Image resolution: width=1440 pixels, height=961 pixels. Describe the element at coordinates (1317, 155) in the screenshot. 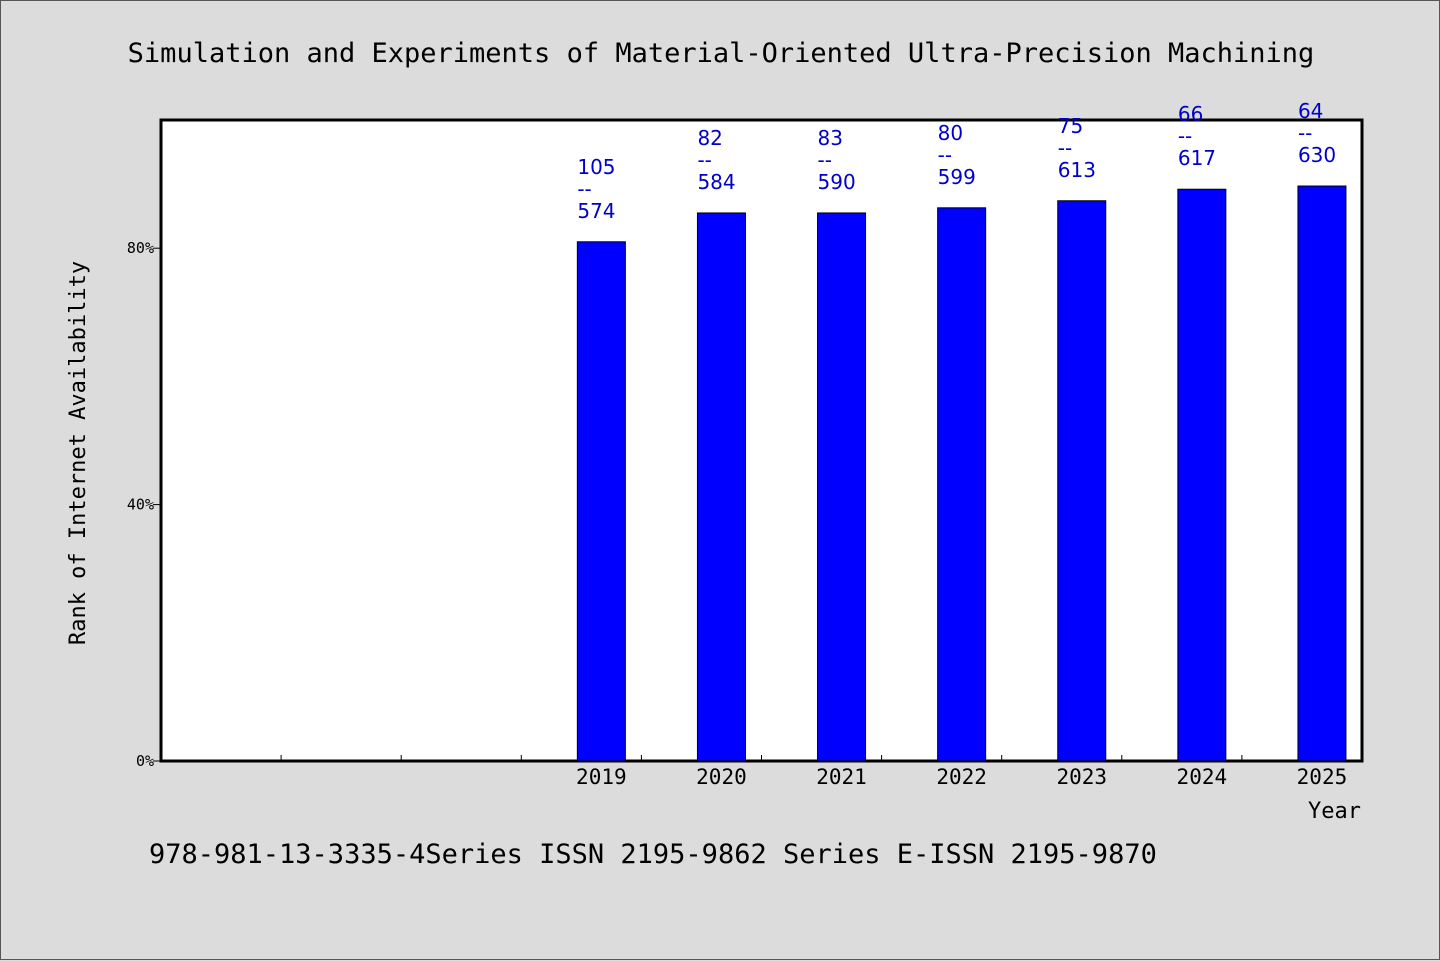

I see `data-label-value: 630` at that location.